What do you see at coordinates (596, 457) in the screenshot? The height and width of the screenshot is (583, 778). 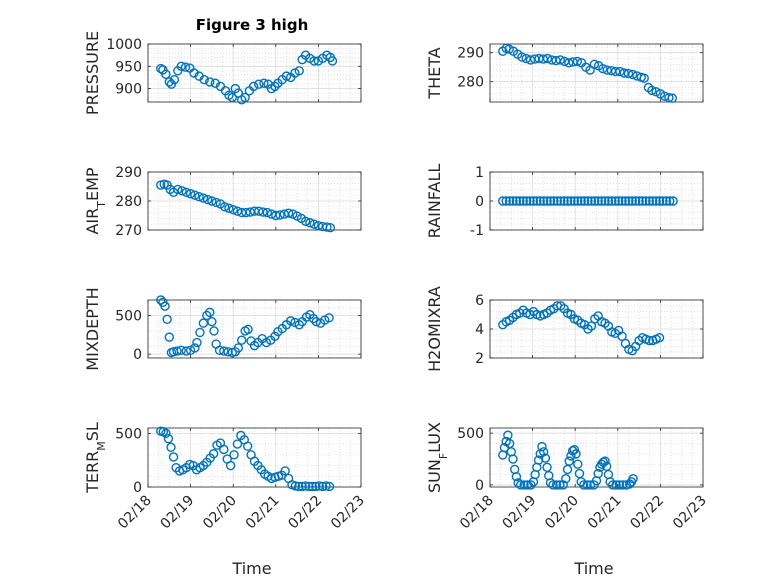 I see `plot-area` at bounding box center [596, 457].